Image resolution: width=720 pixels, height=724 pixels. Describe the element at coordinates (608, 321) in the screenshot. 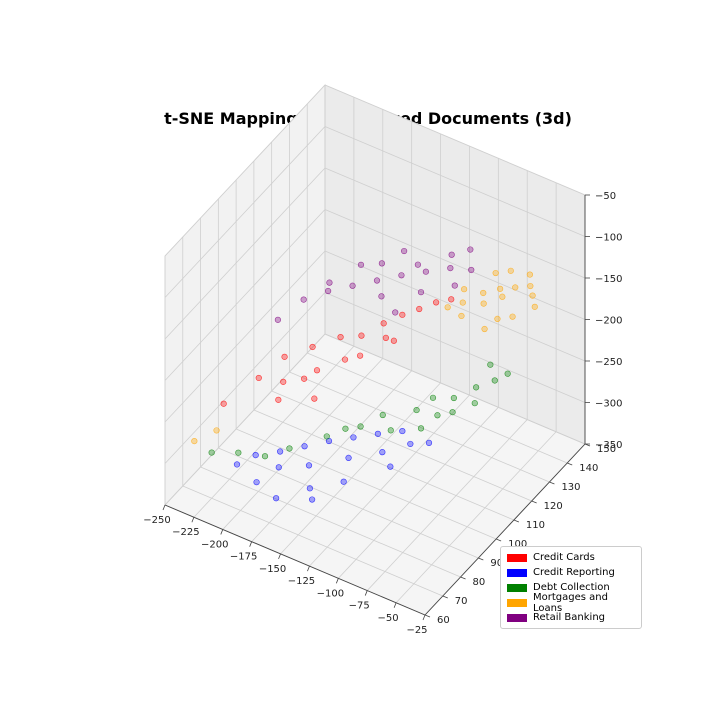

I see `z-tick-label: −200` at that location.